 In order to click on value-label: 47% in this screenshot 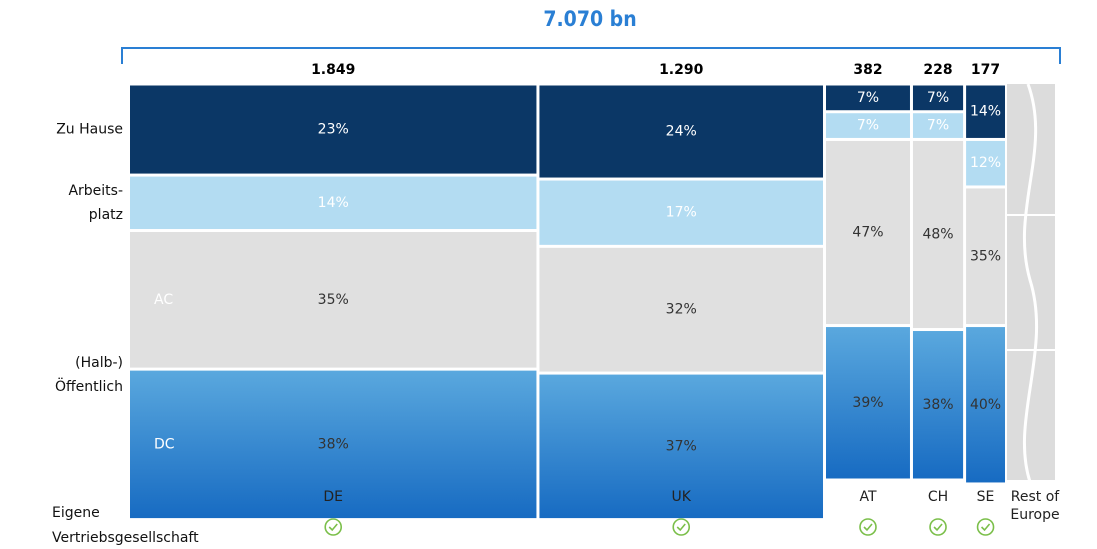, I will do `click(867, 233)`.